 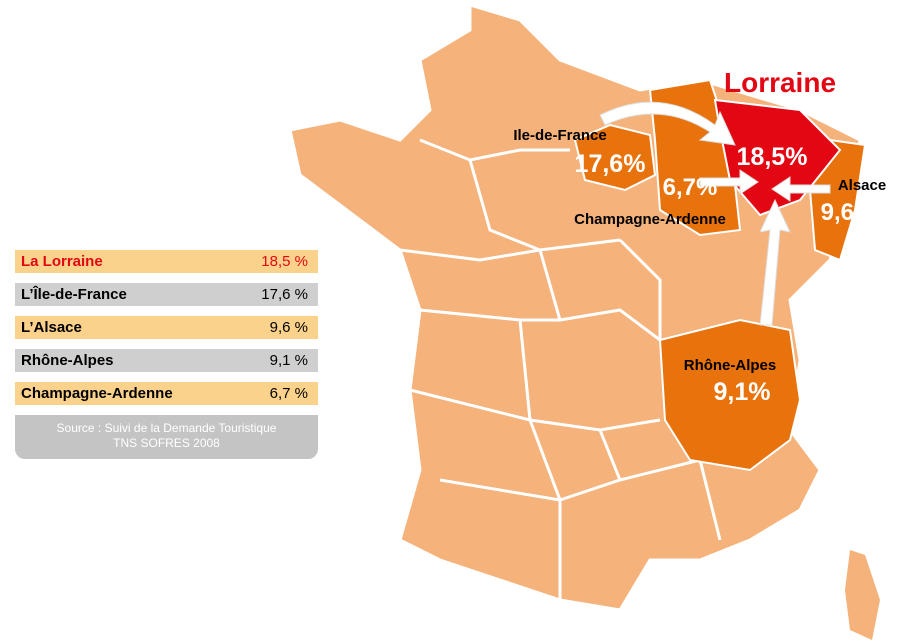 I want to click on map-title: Lorraine, so click(x=780, y=82).